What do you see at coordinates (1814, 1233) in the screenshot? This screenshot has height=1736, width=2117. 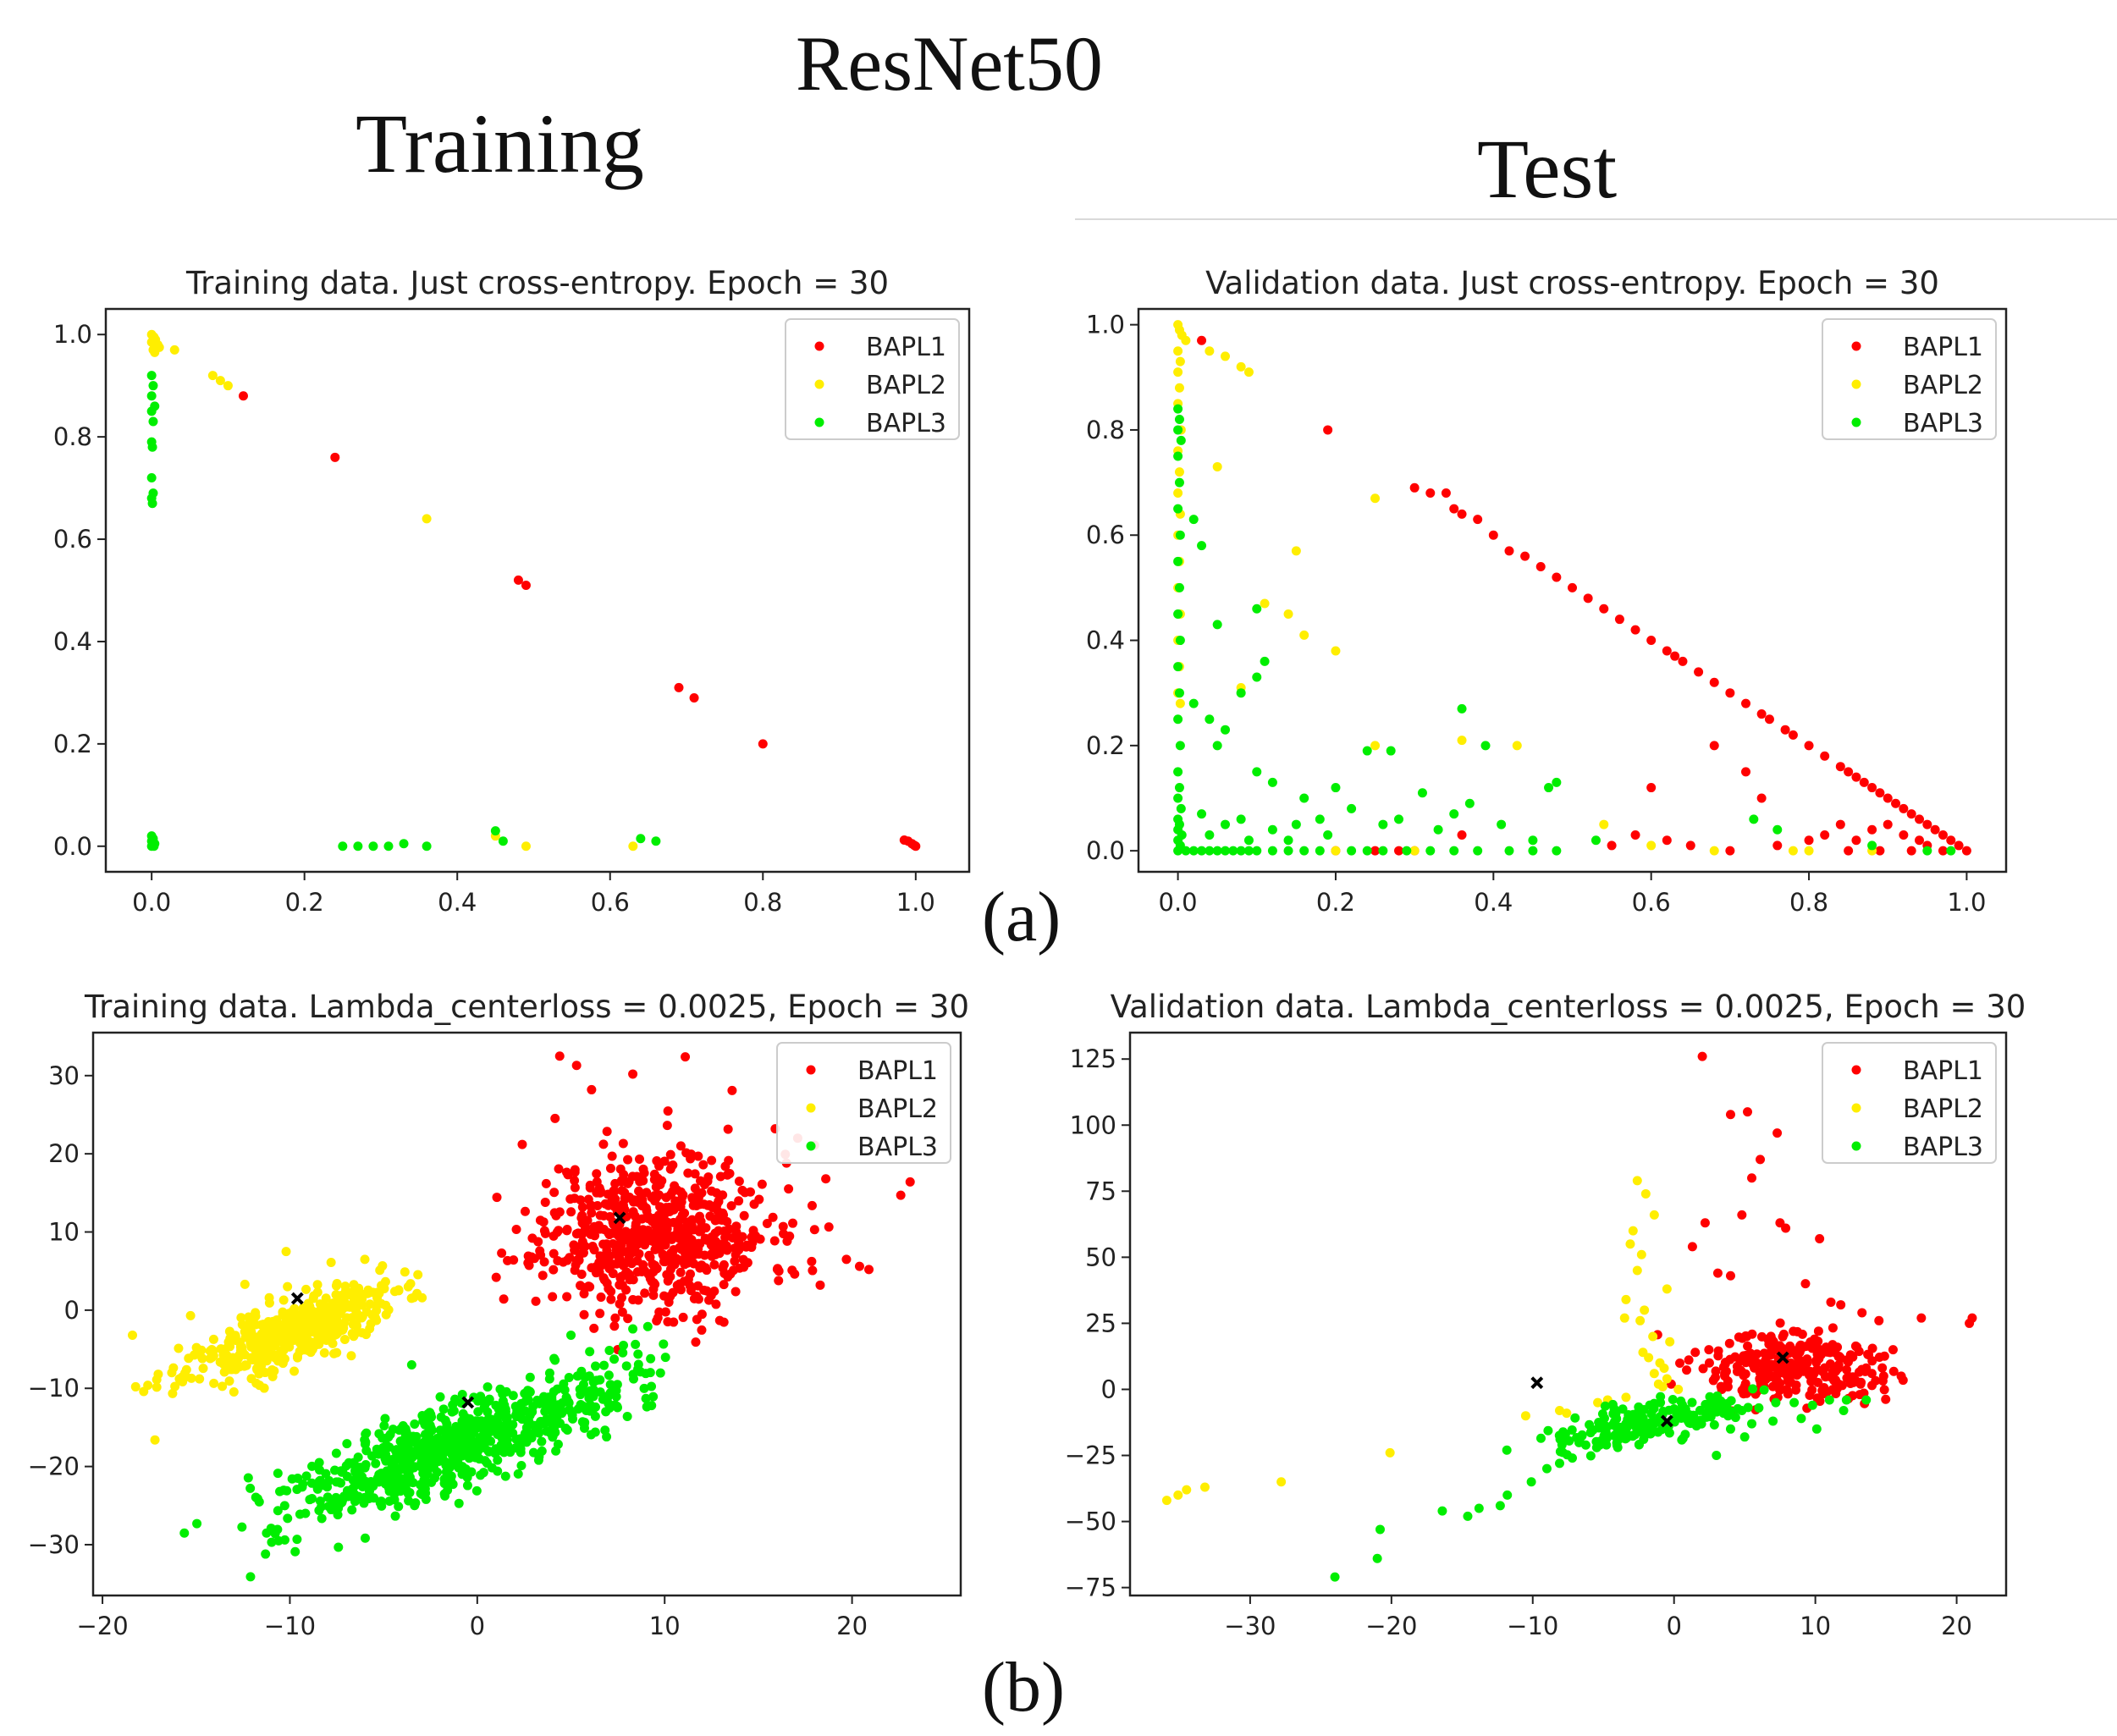 I see `series-BAPL1` at bounding box center [1814, 1233].